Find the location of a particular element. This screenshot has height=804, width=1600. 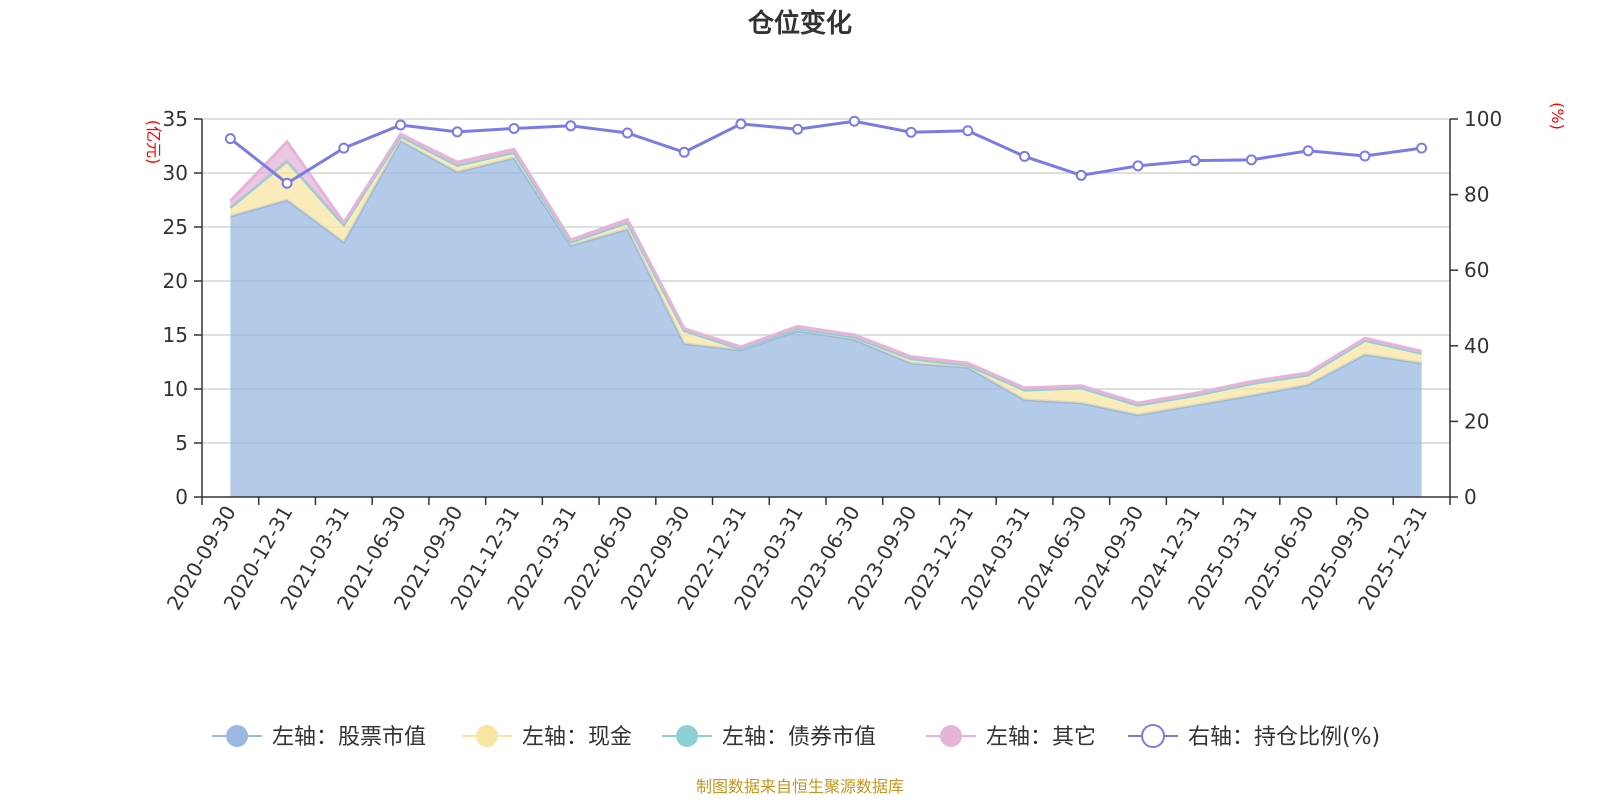

right-tick-label-4: 80 is located at coordinates (1476, 195).